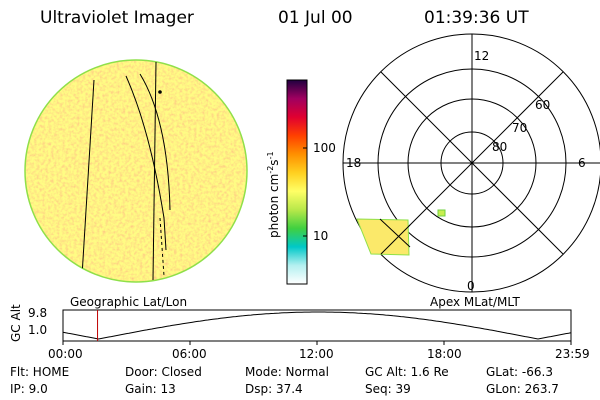 The width and height of the screenshot is (600, 400). What do you see at coordinates (65, 354) in the screenshot?
I see `timeline-xtick: 00:00` at bounding box center [65, 354].